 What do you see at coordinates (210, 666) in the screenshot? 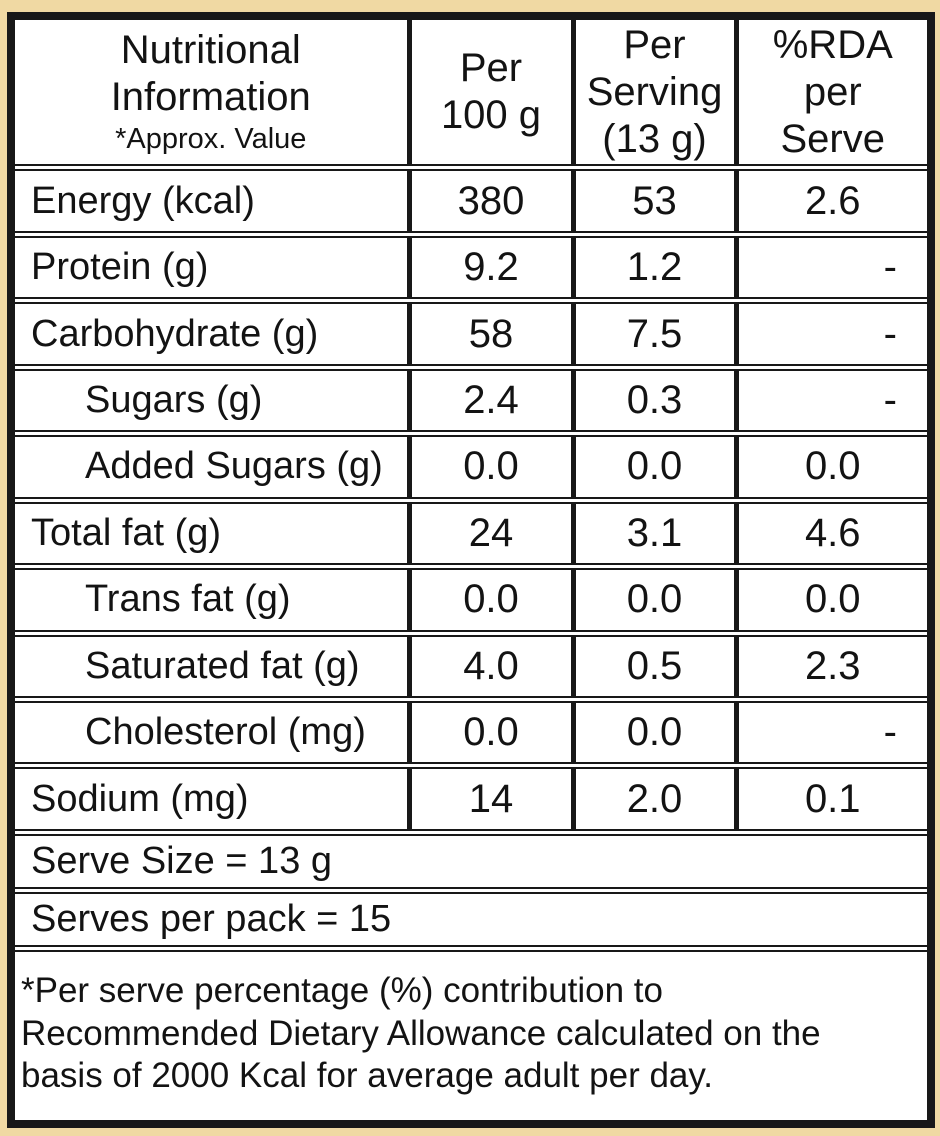
I see `nutrient-label: Saturated fat (g)` at bounding box center [210, 666].